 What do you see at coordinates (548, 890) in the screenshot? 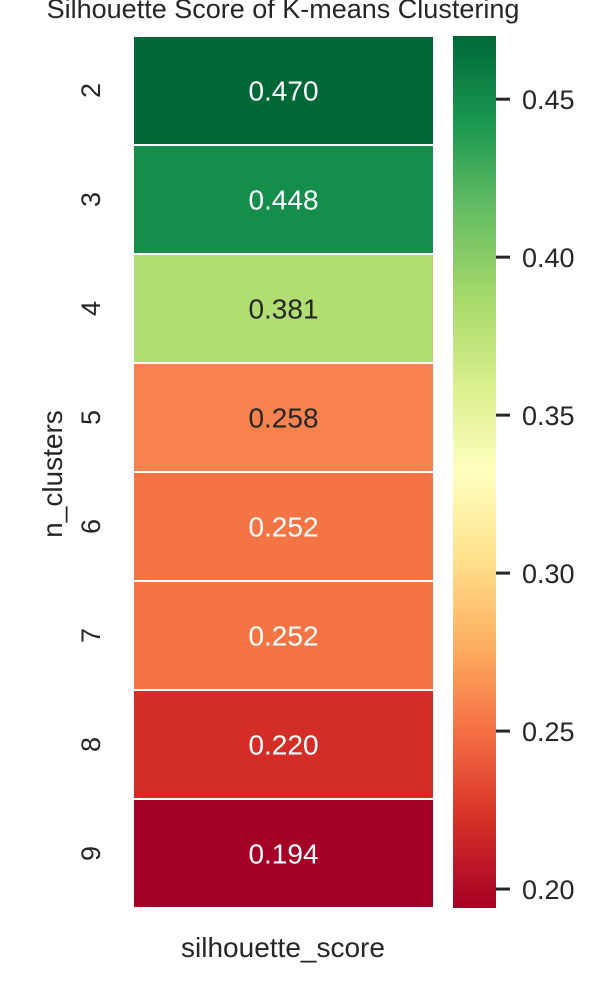
I see `colorbar-tick-label: 0.20` at bounding box center [548, 890].